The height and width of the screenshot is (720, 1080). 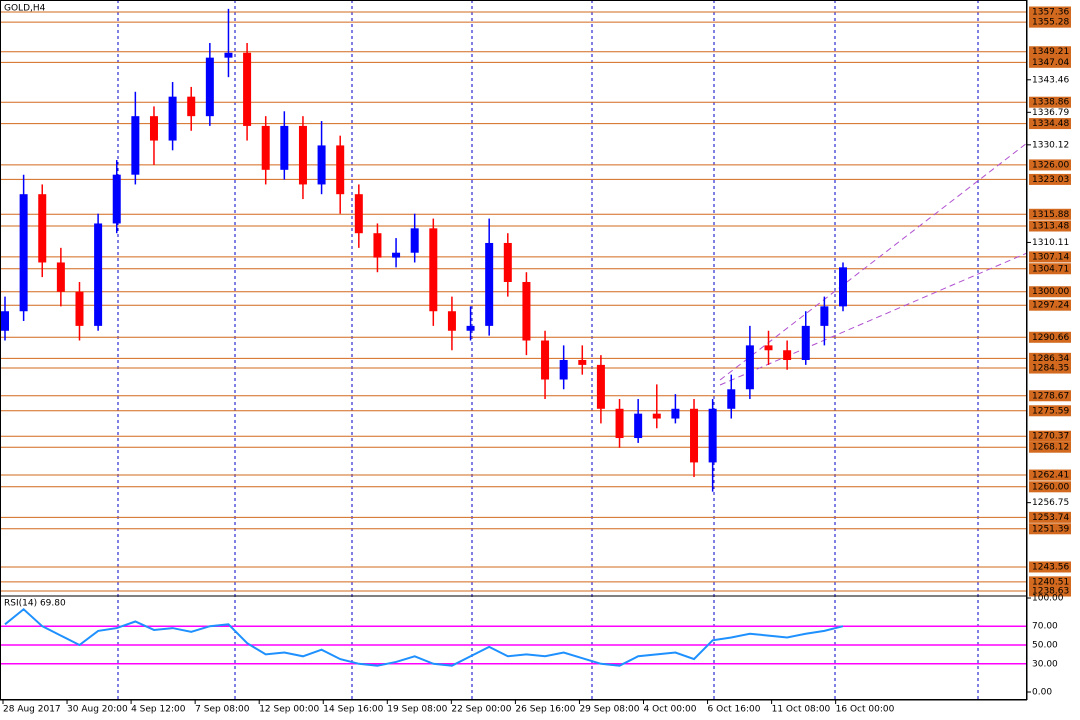 I want to click on level-label: 1334.48, so click(x=1050, y=124).